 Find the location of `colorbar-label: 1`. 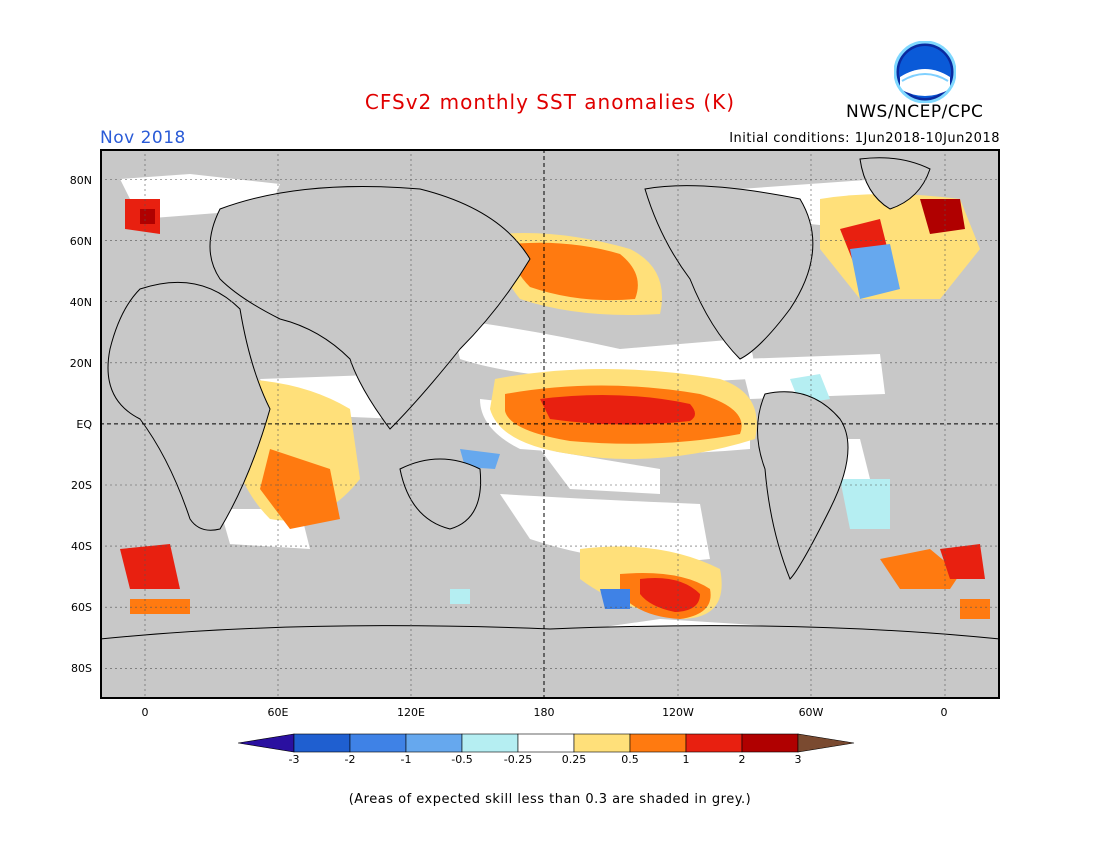

colorbar-label: 1 is located at coordinates (686, 759).